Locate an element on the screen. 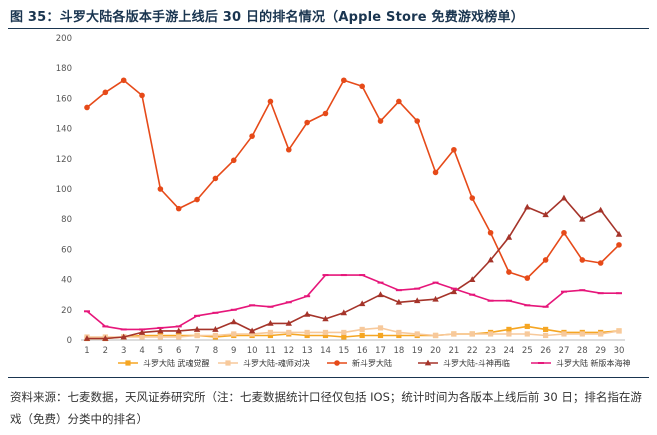 Image resolution: width=657 pixels, height=435 pixels. x-tick-label: 21 is located at coordinates (453, 351).